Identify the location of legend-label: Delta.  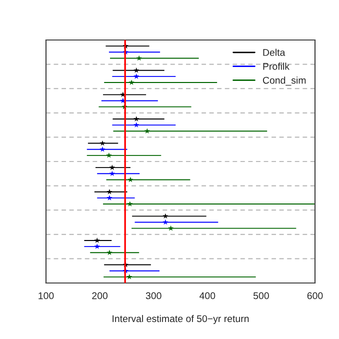
(274, 52).